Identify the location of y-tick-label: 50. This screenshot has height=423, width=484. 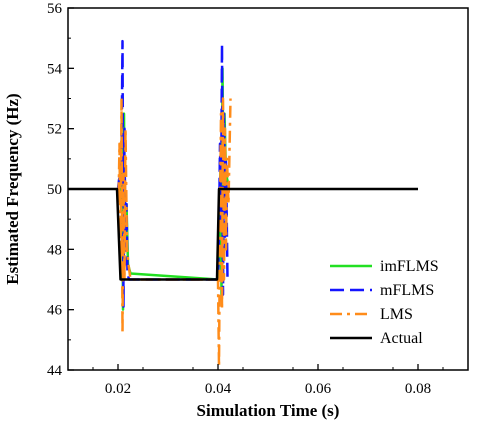
(54, 190).